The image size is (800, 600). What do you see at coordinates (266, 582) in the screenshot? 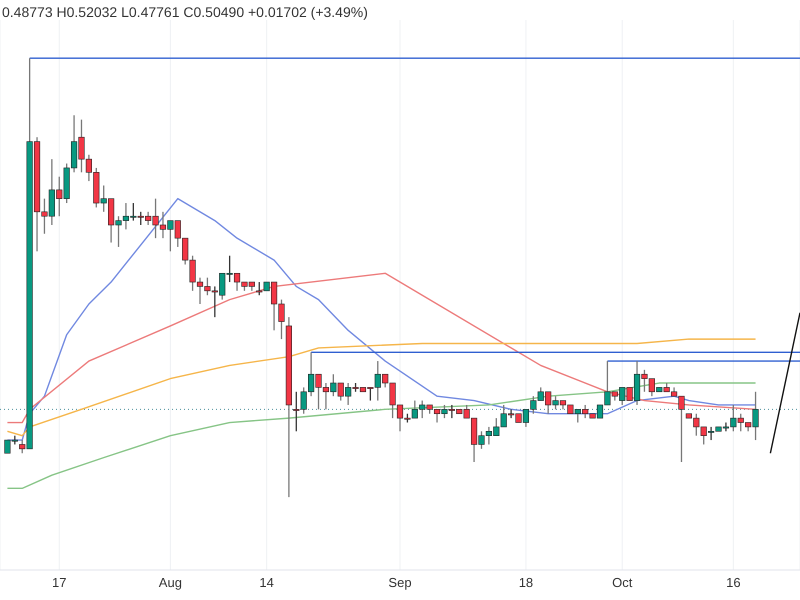
I see `x-tick-label: 14` at bounding box center [266, 582].